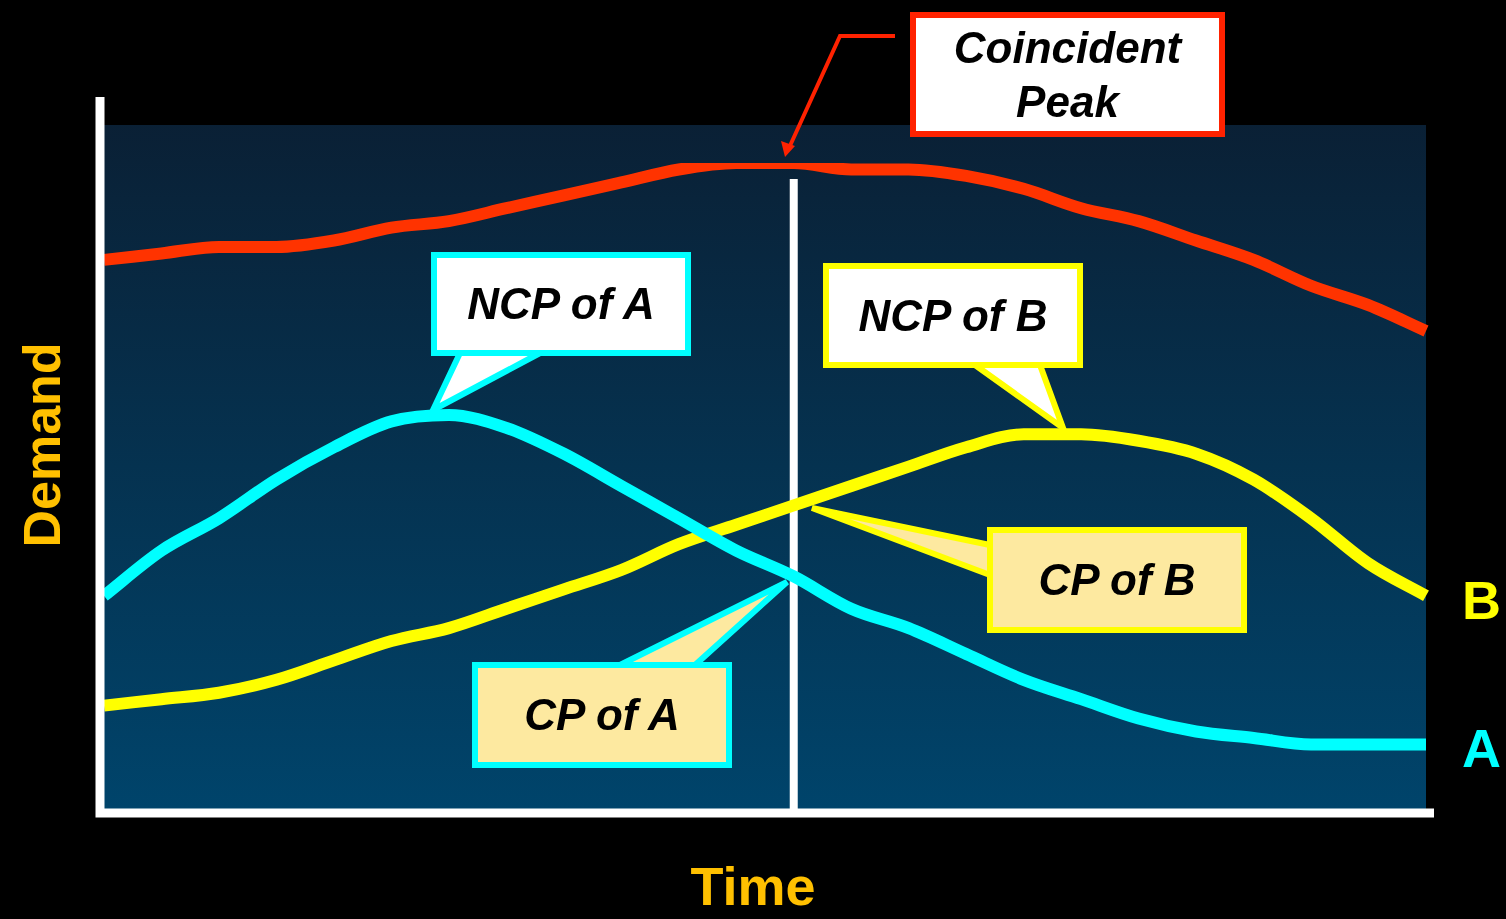  Describe the element at coordinates (1117, 580) in the screenshot. I see `annotation: CP of B` at that location.